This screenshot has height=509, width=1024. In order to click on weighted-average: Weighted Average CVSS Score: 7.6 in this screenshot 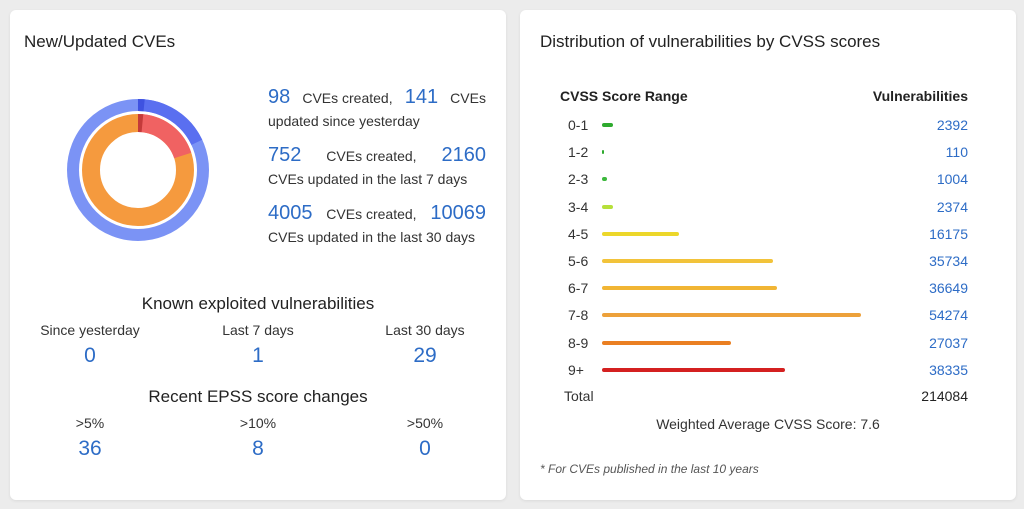, I will do `click(768, 424)`.